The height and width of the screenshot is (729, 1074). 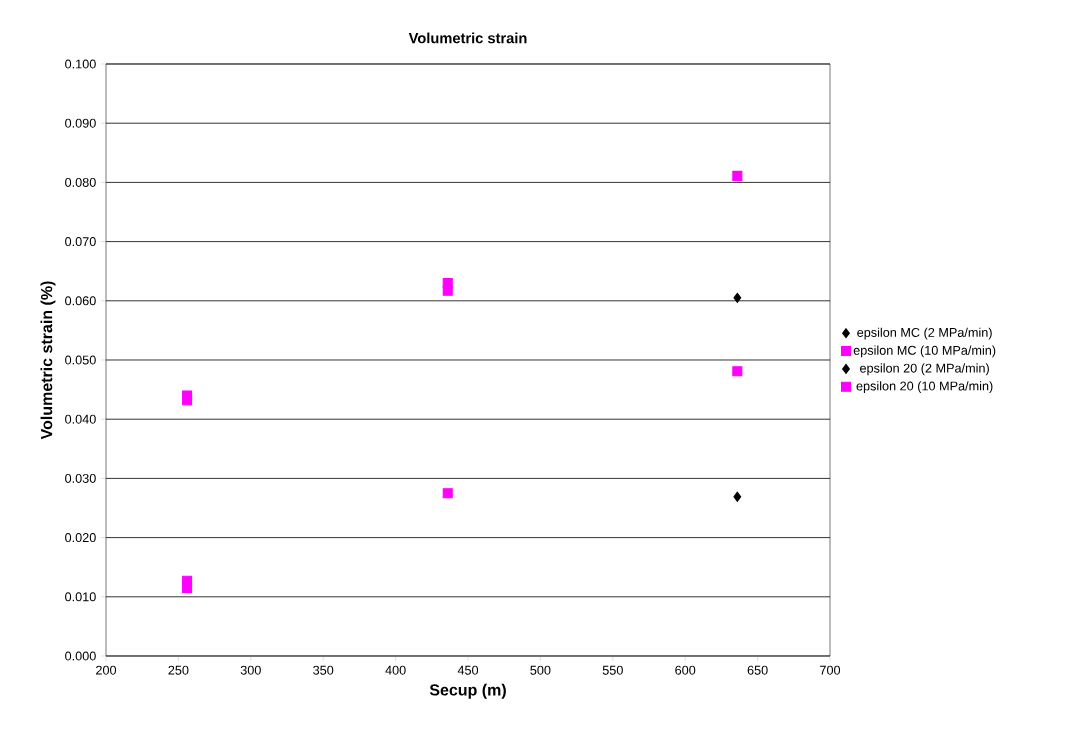 What do you see at coordinates (467, 691) in the screenshot?
I see `x-axis-title: Secup (m)` at bounding box center [467, 691].